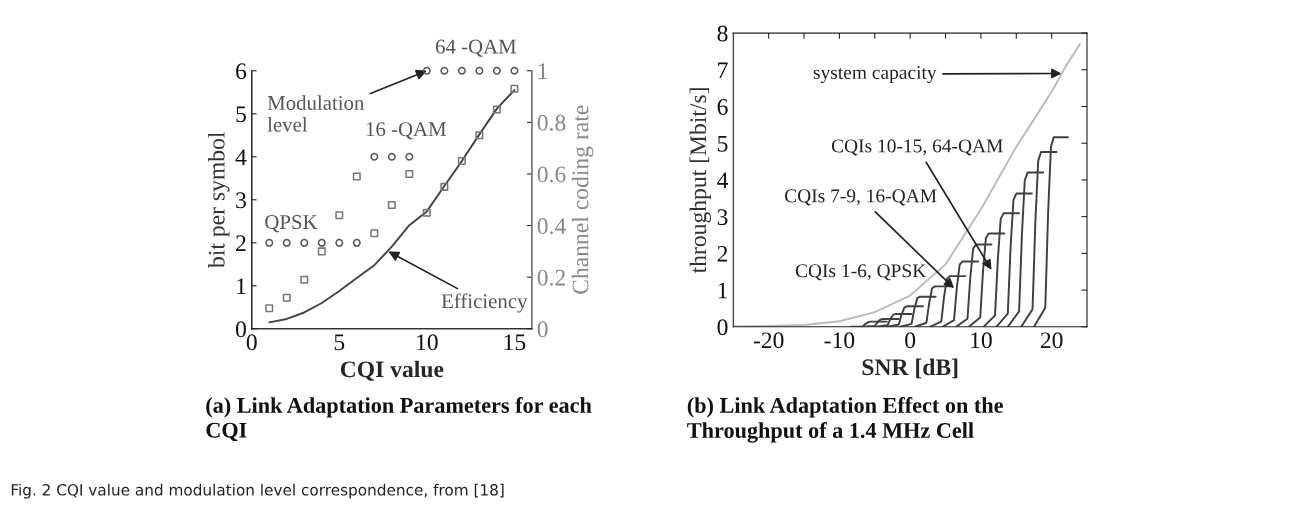 This screenshot has height=509, width=1291. I want to click on y2-axis-title: Channel coding rate, so click(582, 199).